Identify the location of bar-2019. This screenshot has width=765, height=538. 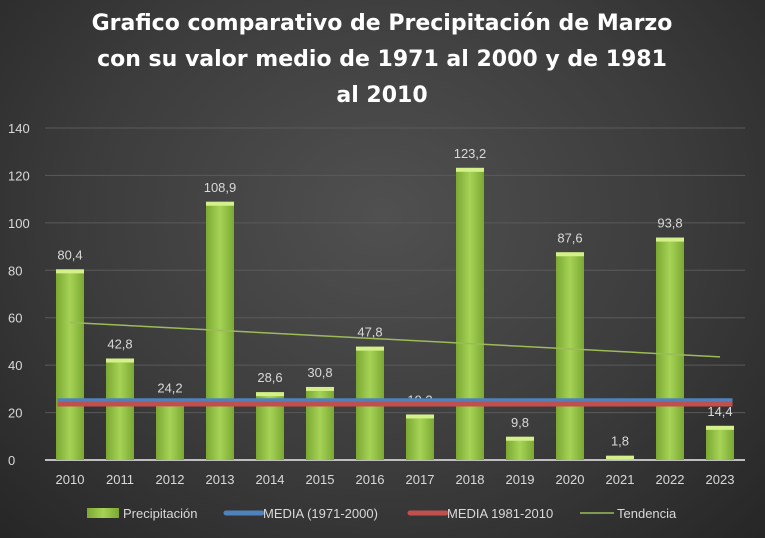
(520, 448).